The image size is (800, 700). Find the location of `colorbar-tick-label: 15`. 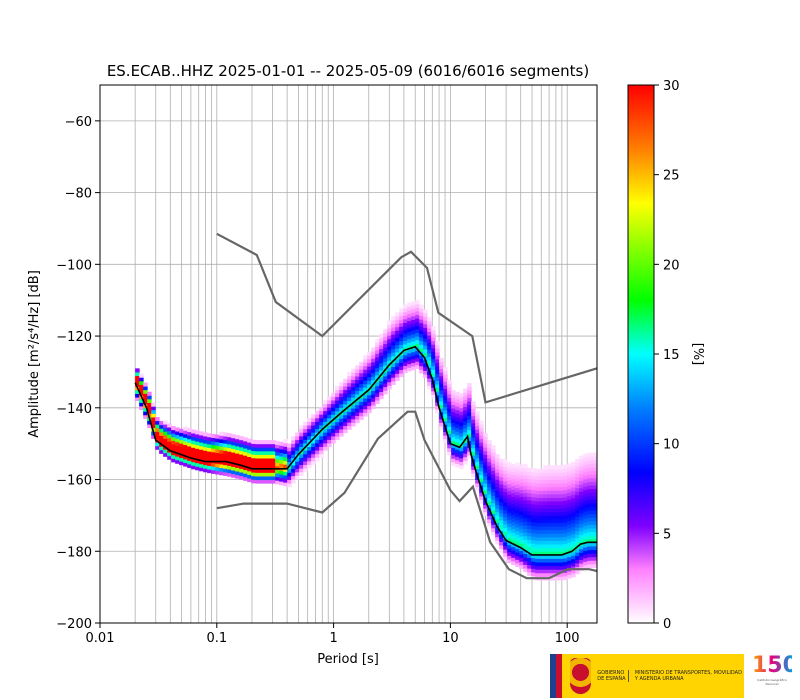

colorbar-tick-label: 15 is located at coordinates (671, 355).